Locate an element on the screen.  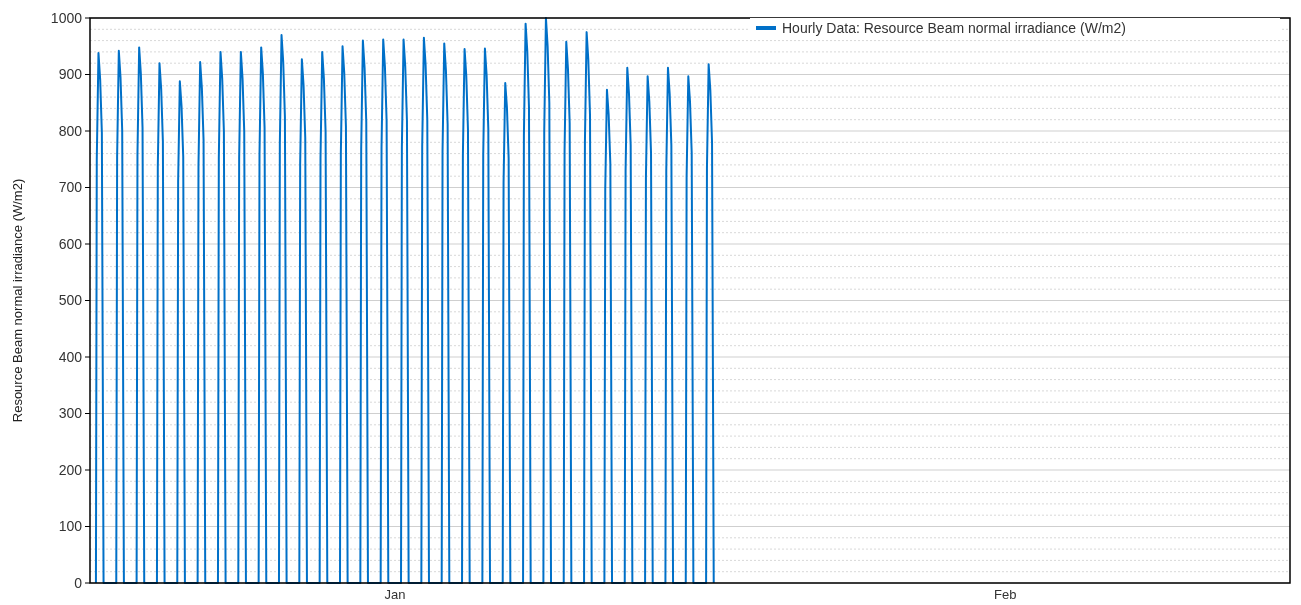
y-tick-label: 600 is located at coordinates (70, 243).